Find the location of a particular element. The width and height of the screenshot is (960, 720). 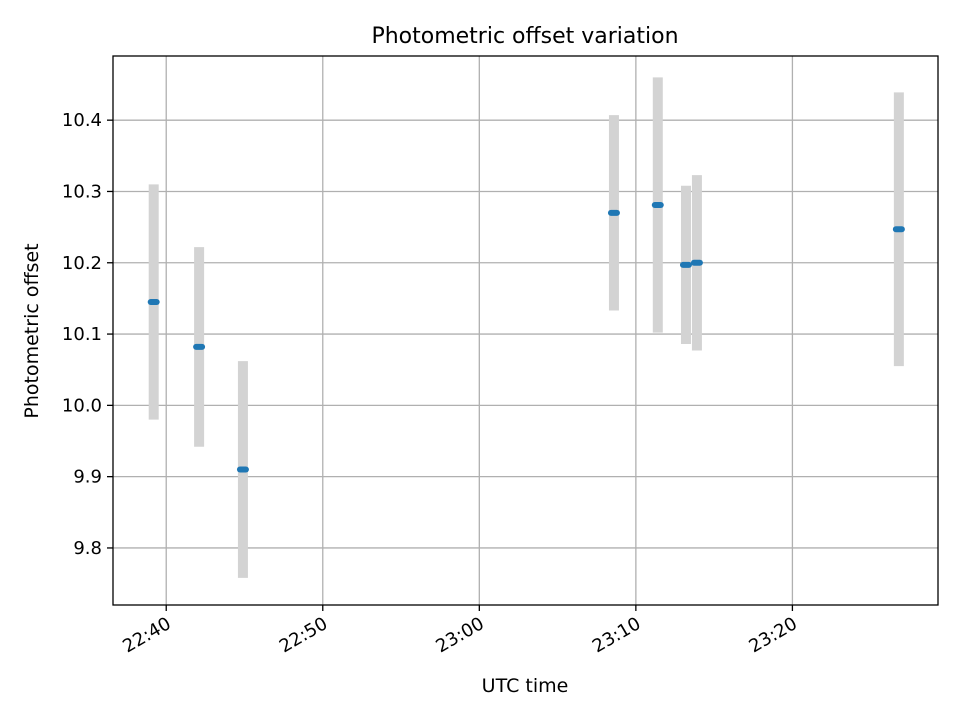

y-axis-label: Photometric offset is located at coordinates (32, 330).